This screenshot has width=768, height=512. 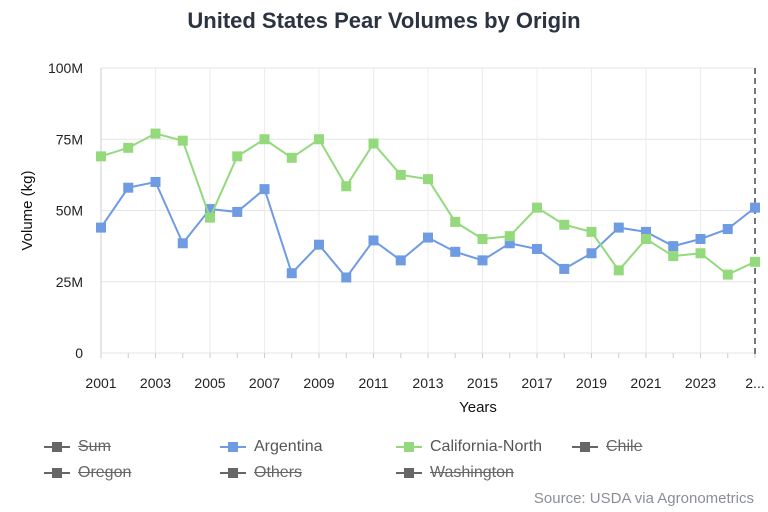 I want to click on legend-item-washington: Washington, so click(x=455, y=473).